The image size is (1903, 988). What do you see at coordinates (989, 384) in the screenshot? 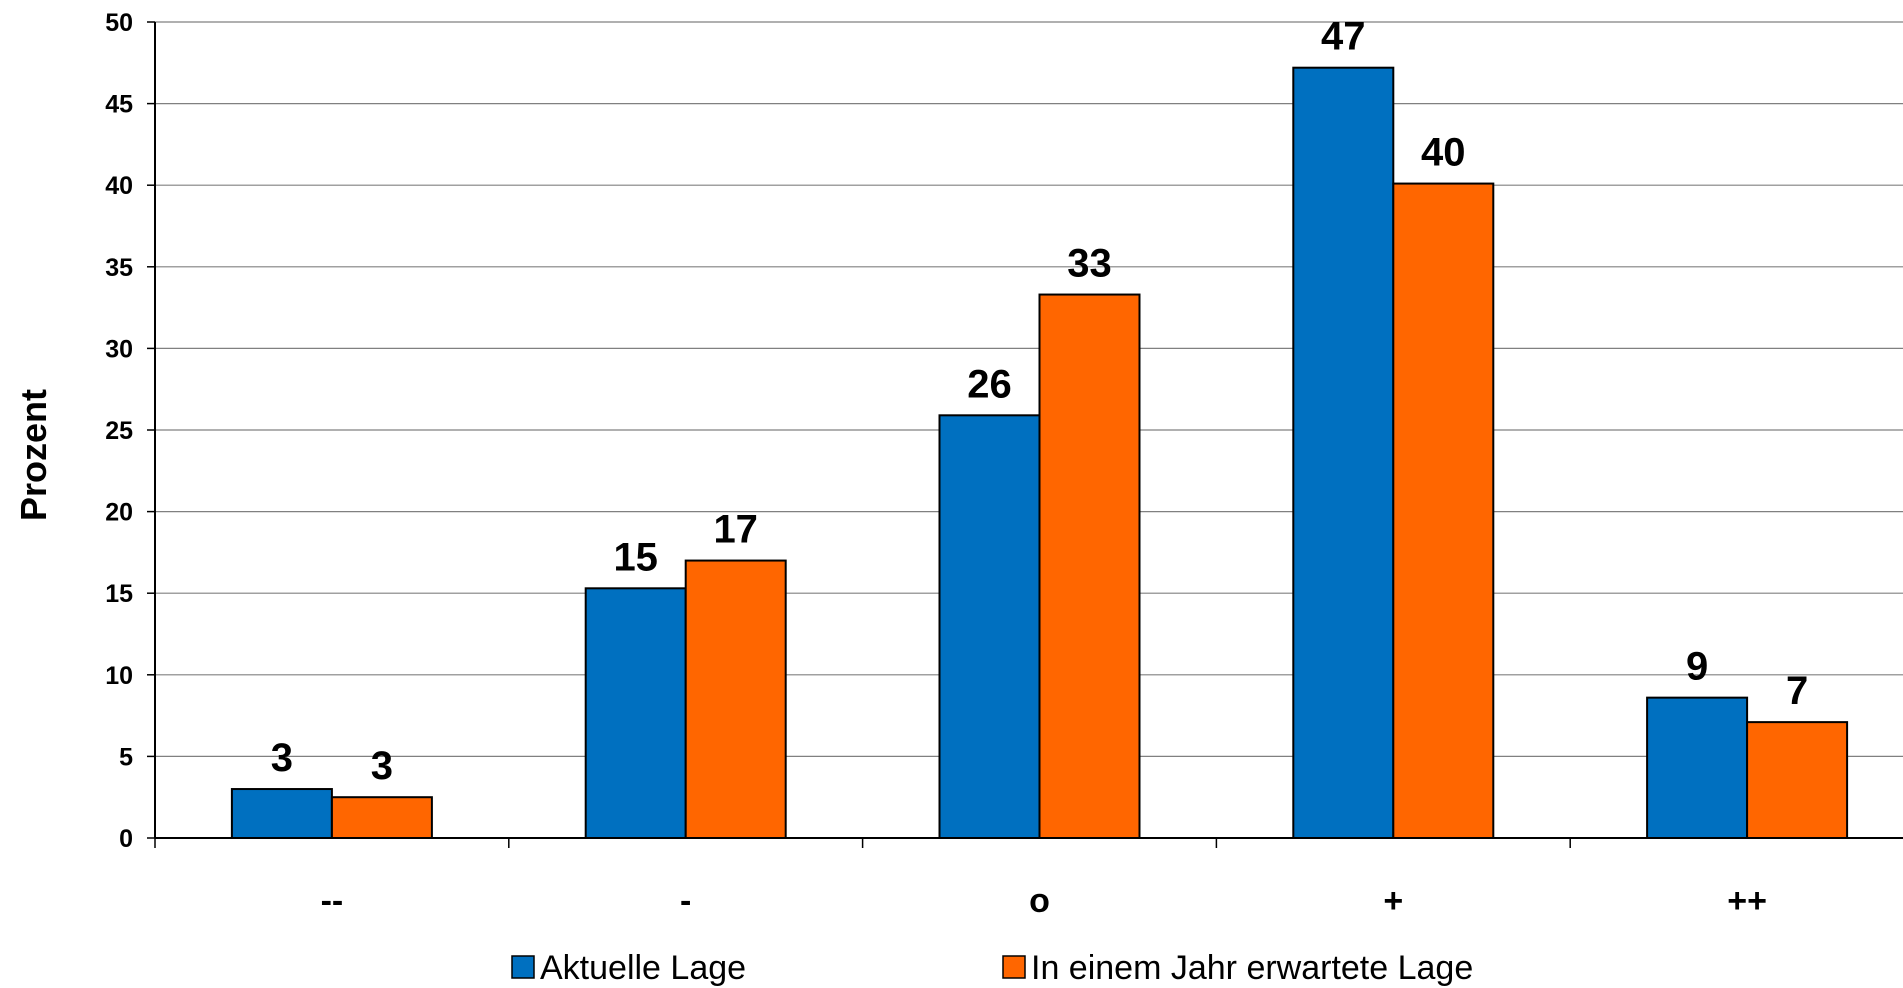
I see `data-label: 26` at bounding box center [989, 384].